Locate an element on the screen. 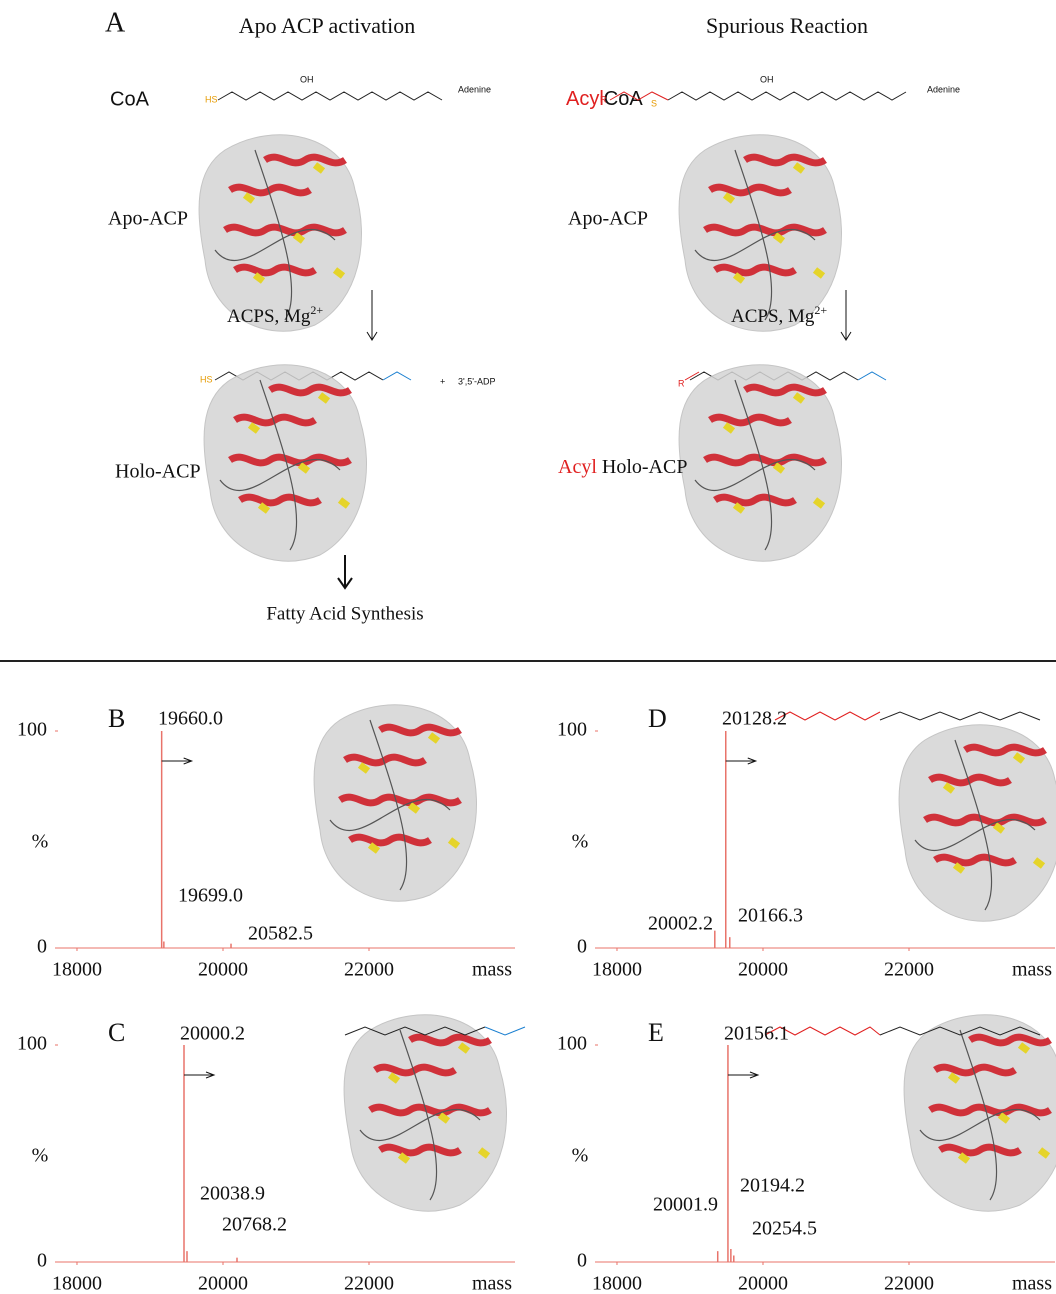  label-part: Holo-ACP is located at coordinates (642, 467).